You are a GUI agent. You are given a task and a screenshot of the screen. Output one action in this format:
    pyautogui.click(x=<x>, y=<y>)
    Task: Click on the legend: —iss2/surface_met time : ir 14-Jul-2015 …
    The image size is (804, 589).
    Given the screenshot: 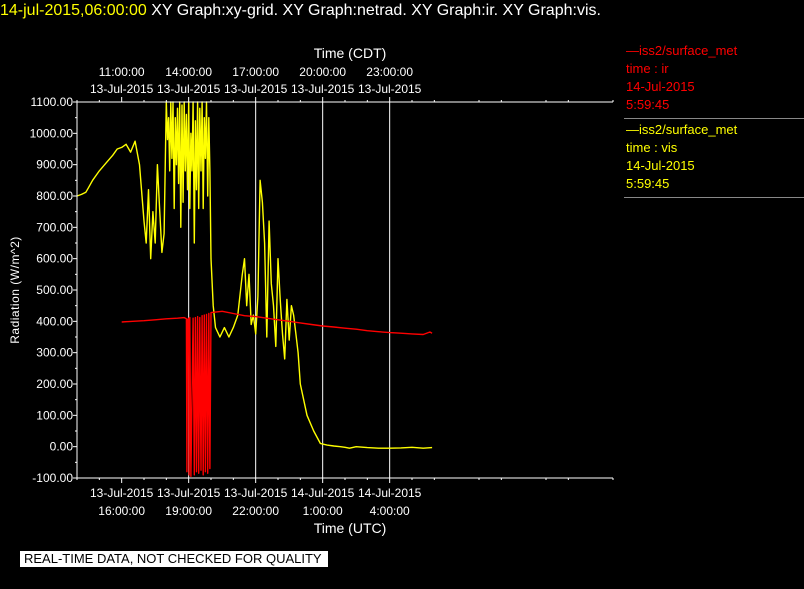 What is the action you would take?
    pyautogui.click(x=714, y=119)
    